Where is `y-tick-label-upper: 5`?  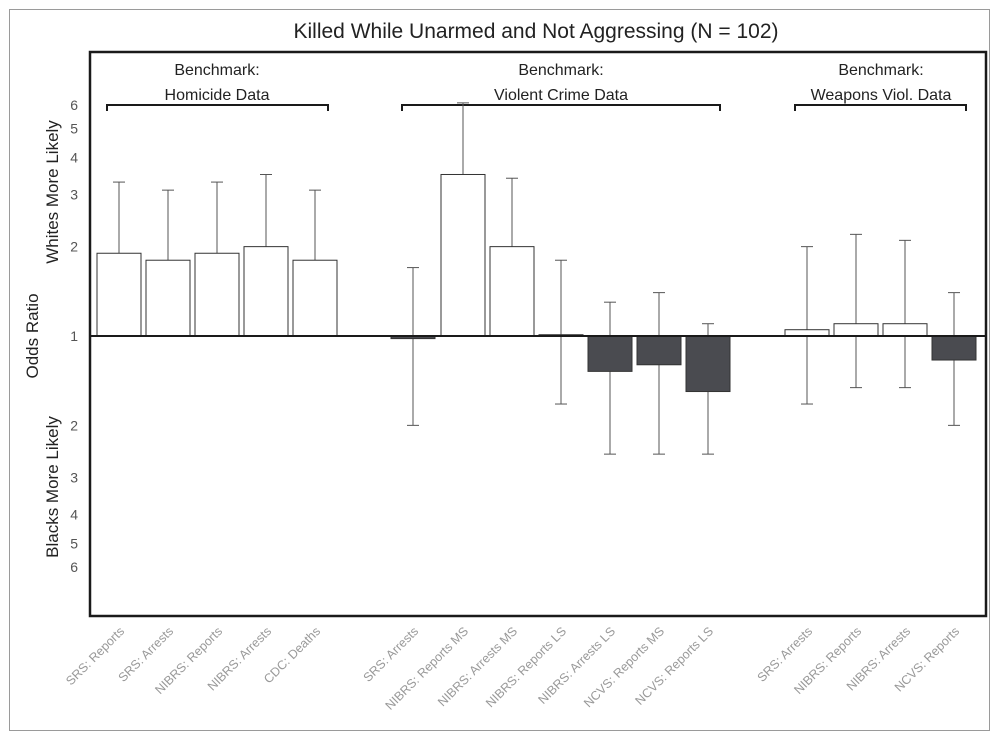
y-tick-label-upper: 5 is located at coordinates (74, 129).